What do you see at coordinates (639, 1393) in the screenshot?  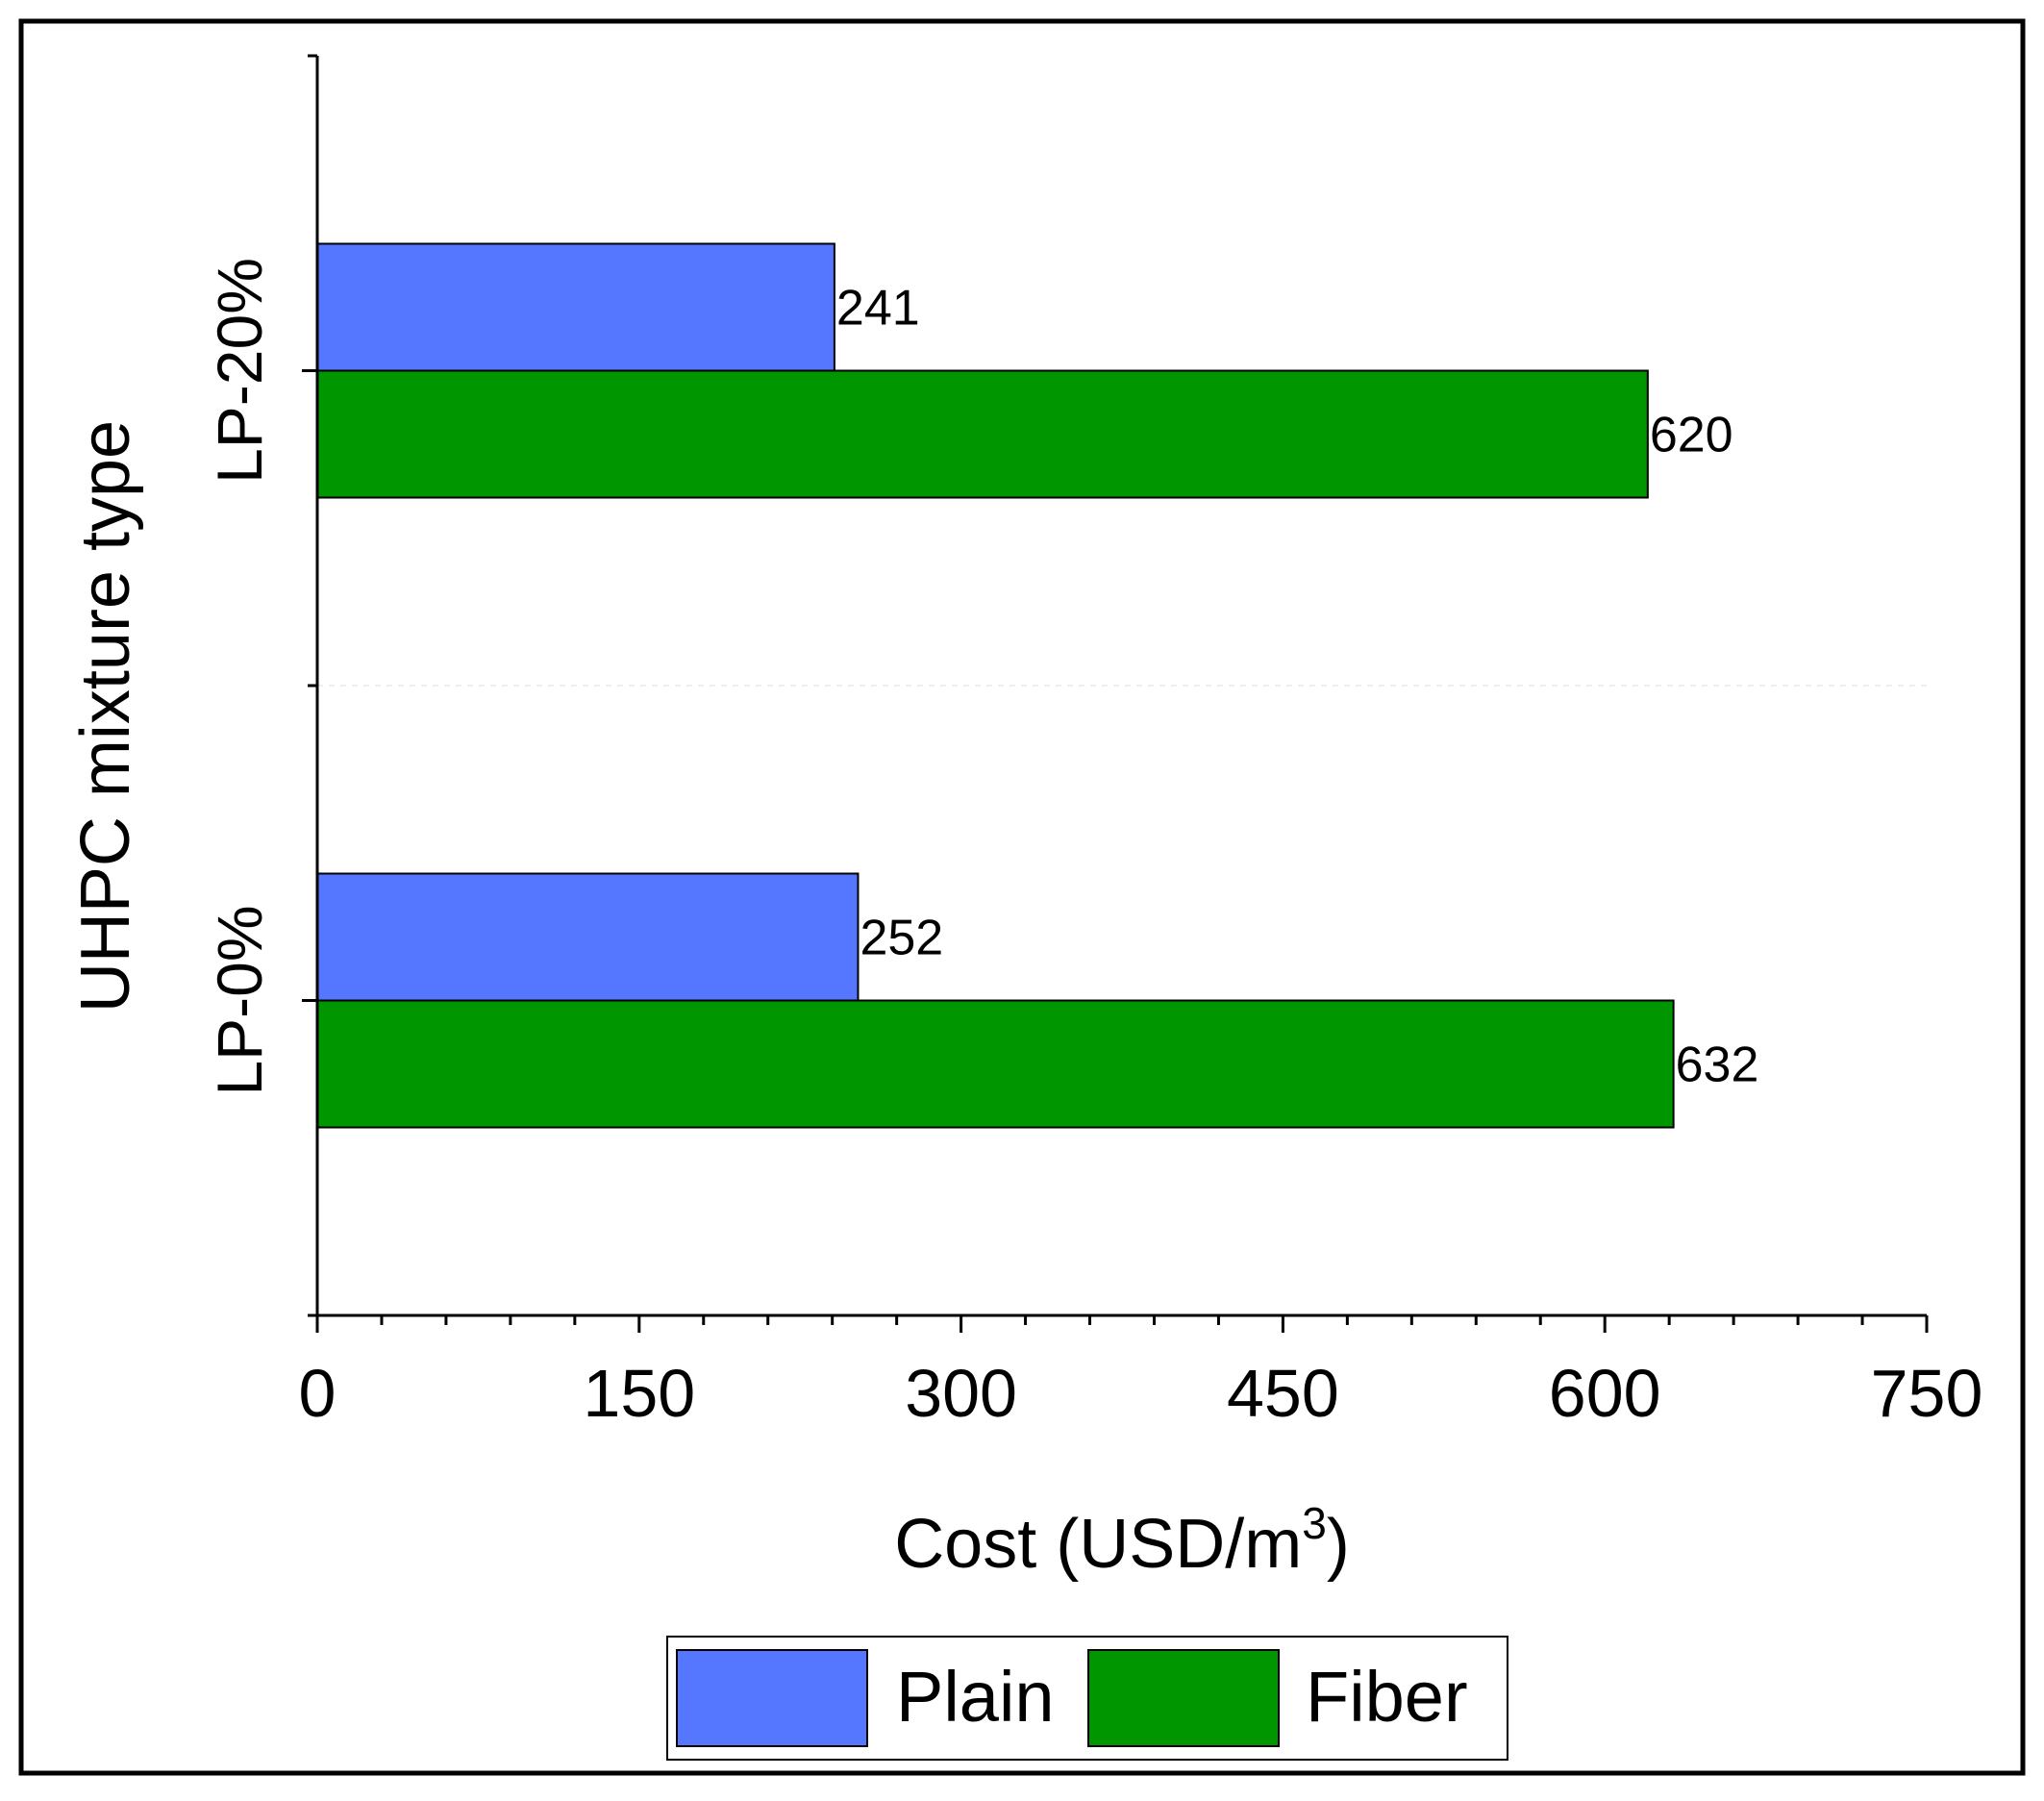 I see `x-tick-label-1: 150` at bounding box center [639, 1393].